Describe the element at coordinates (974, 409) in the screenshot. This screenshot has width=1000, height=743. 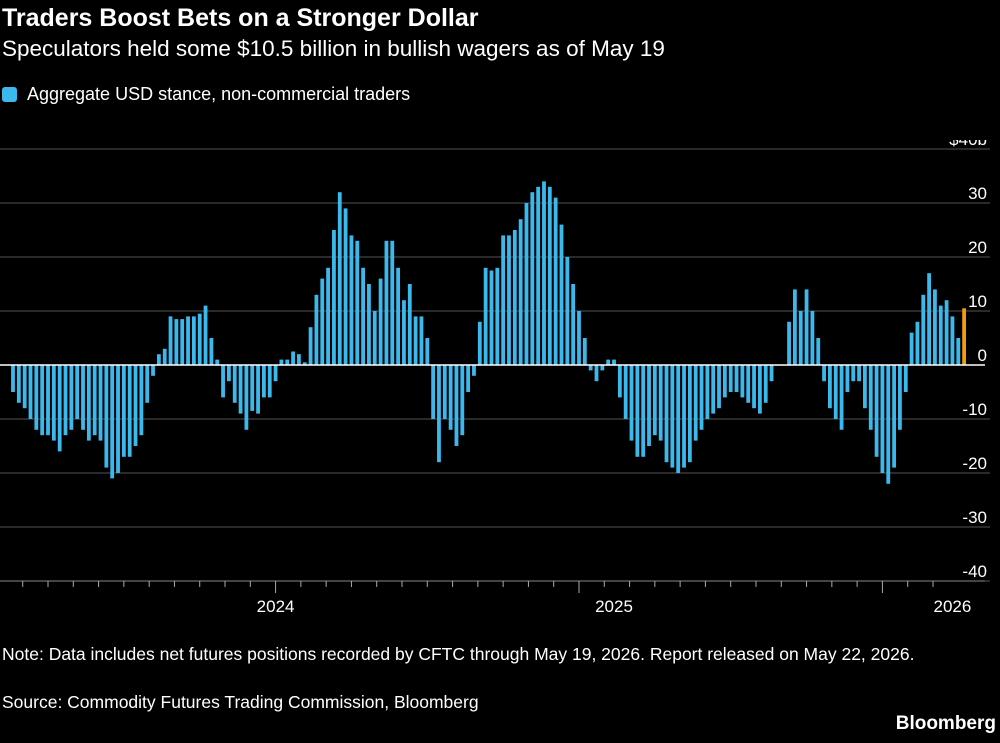
I see `y-tick-label: -10` at that location.